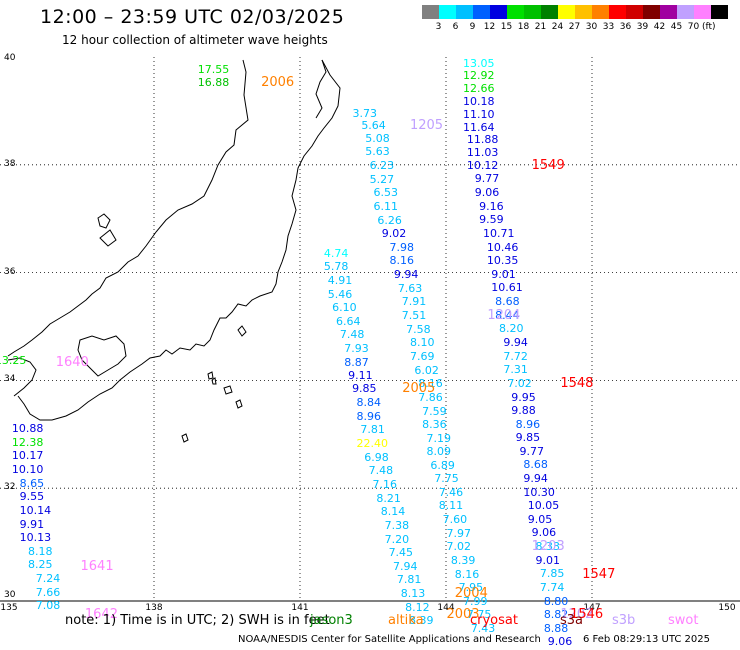  Describe the element at coordinates (451, 506) in the screenshot. I see `wave-height-value: 8.11` at that location.